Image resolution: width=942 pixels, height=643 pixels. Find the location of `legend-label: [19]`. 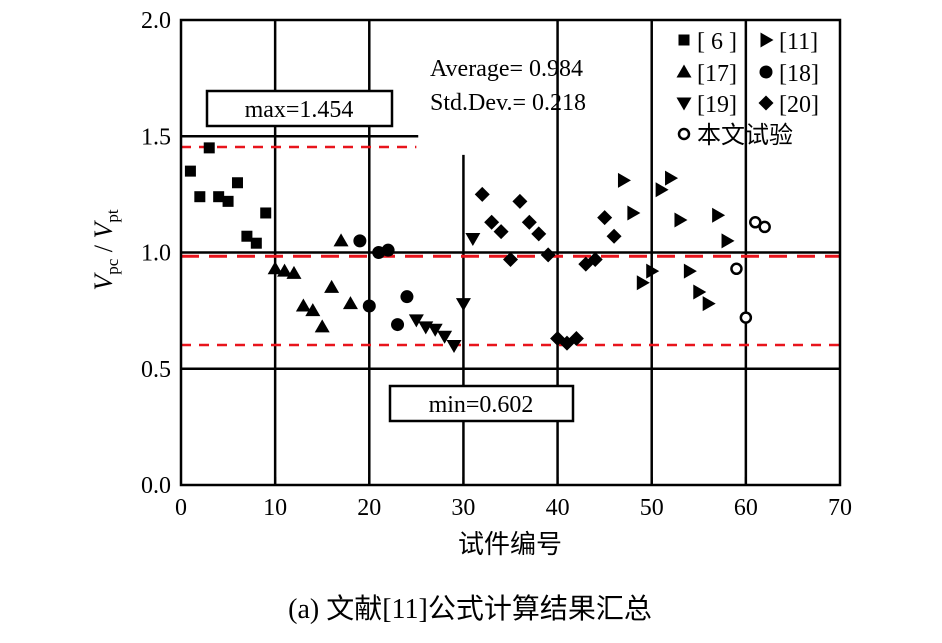

legend-label: [19] is located at coordinates (717, 105).